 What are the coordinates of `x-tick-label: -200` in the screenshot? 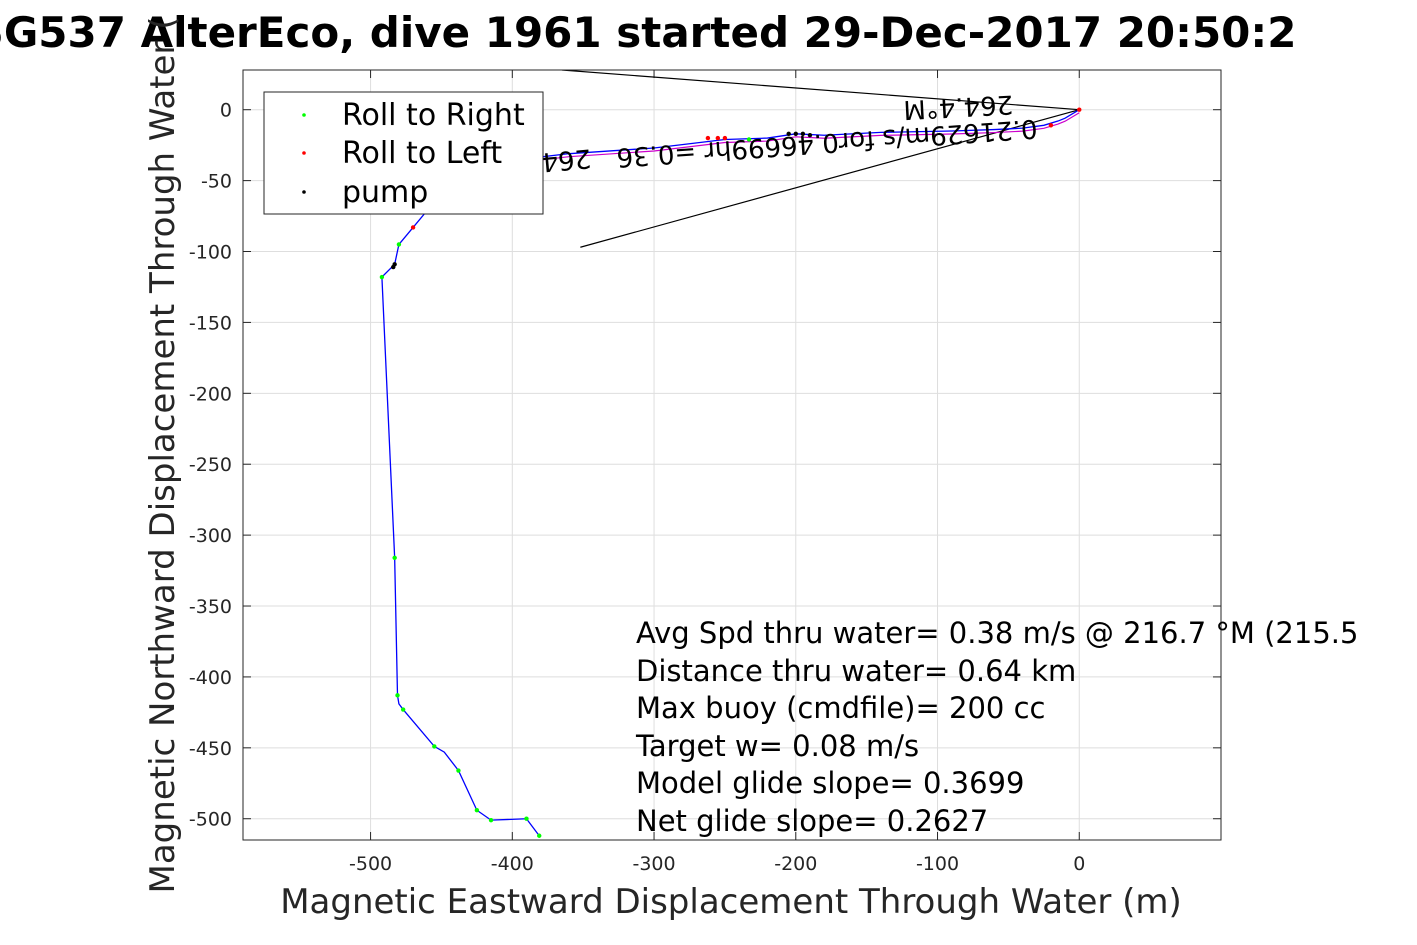 It's located at (795, 864).